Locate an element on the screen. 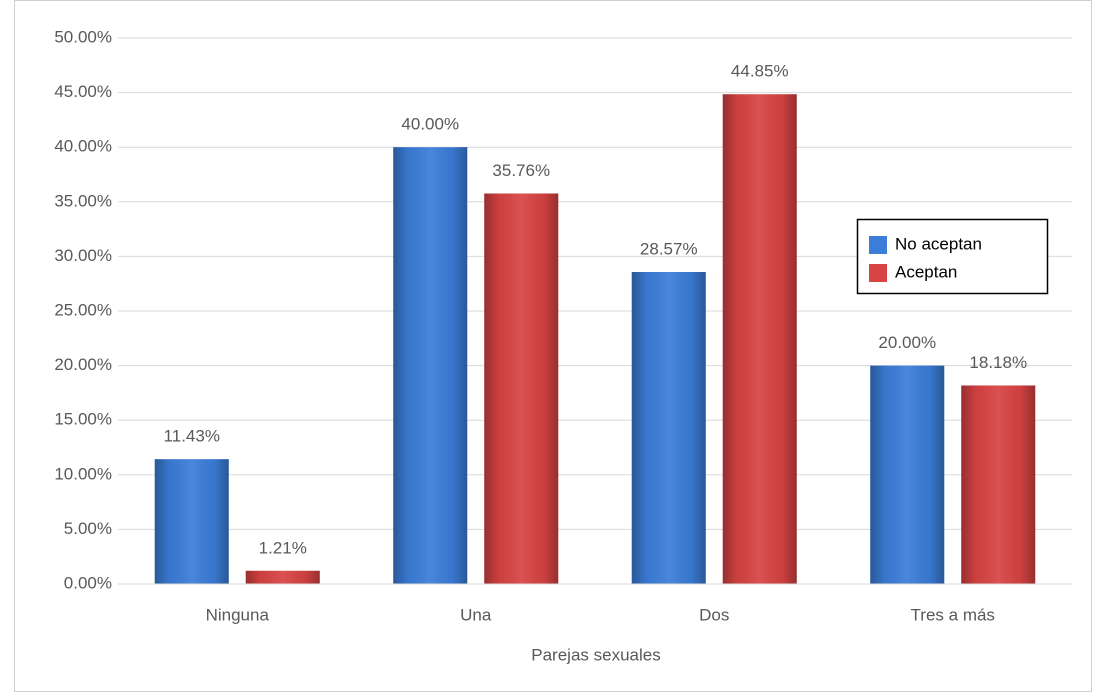  data-label: 28.57% is located at coordinates (669, 248).